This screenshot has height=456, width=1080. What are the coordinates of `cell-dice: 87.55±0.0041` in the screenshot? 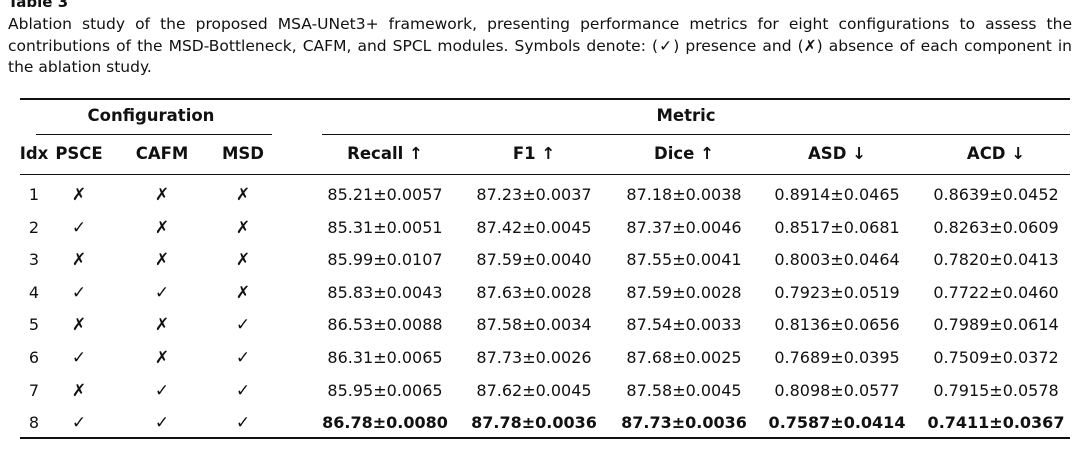 It's located at (684, 260).